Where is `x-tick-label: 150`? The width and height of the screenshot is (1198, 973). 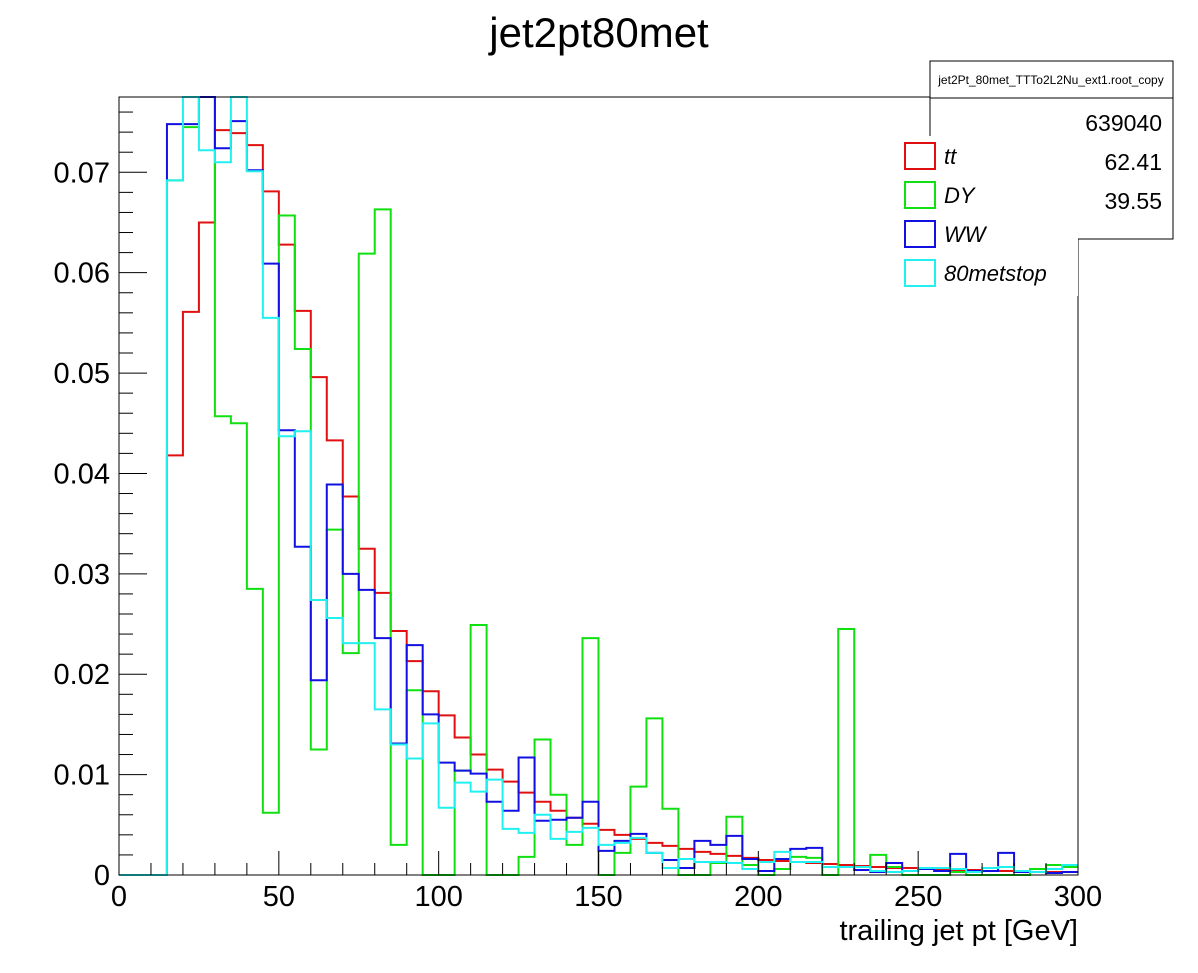 x-tick-label: 150 is located at coordinates (598, 897).